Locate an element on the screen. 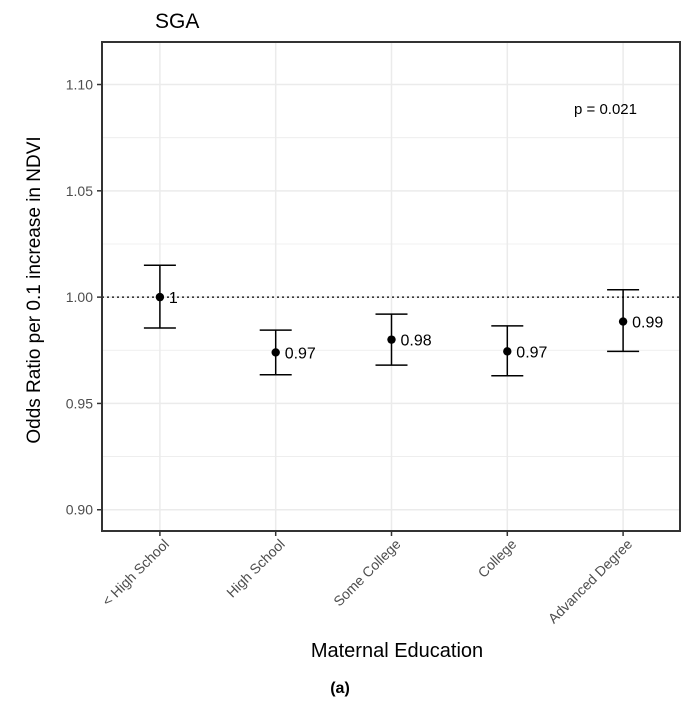 The image size is (681, 728). data-point-group: 1 is located at coordinates (160, 296).